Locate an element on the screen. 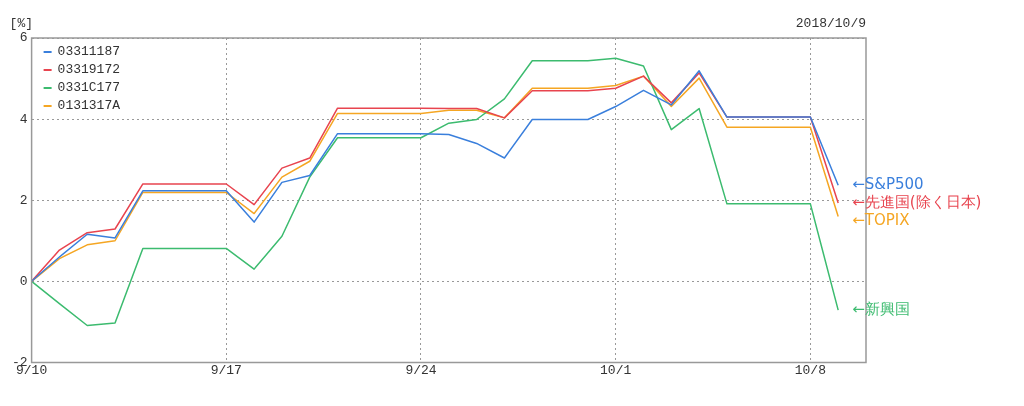 The image size is (1024, 406). legend-label: 0131317A is located at coordinates (89, 106).